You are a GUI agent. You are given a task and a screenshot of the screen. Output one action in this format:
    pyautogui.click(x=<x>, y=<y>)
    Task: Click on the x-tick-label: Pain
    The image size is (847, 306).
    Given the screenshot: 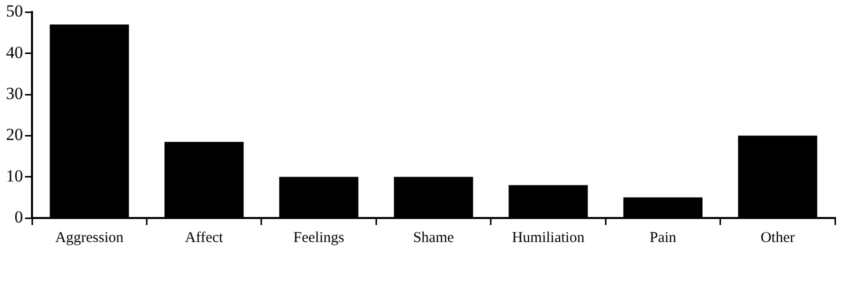 What is the action you would take?
    pyautogui.click(x=663, y=238)
    